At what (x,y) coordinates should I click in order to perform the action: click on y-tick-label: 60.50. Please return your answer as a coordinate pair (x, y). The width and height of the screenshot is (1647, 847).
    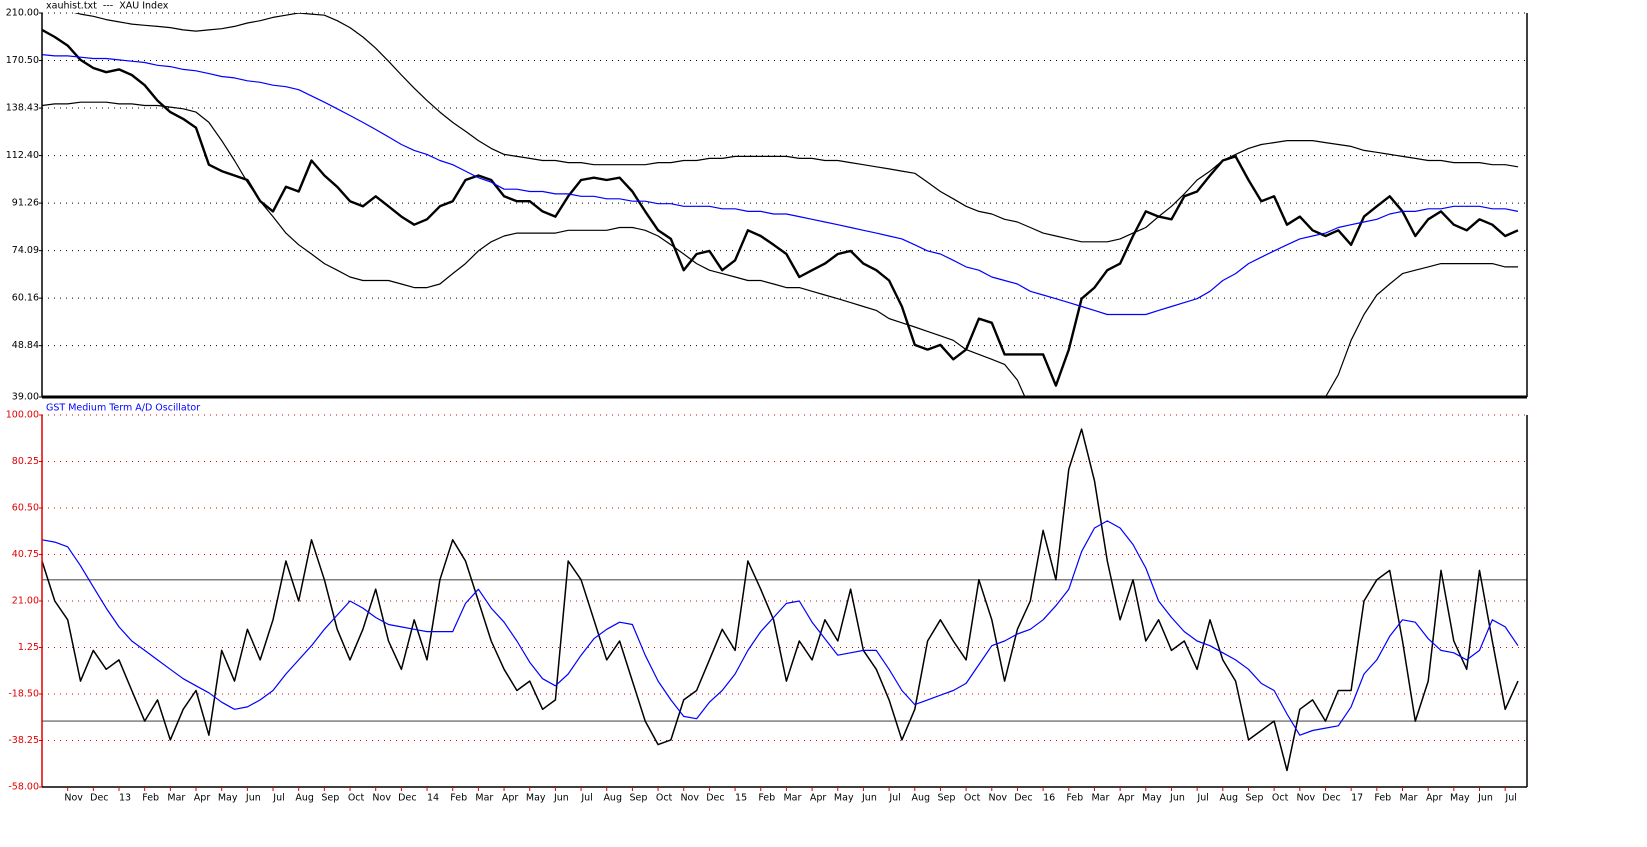
    Looking at the image, I should click on (25, 508).